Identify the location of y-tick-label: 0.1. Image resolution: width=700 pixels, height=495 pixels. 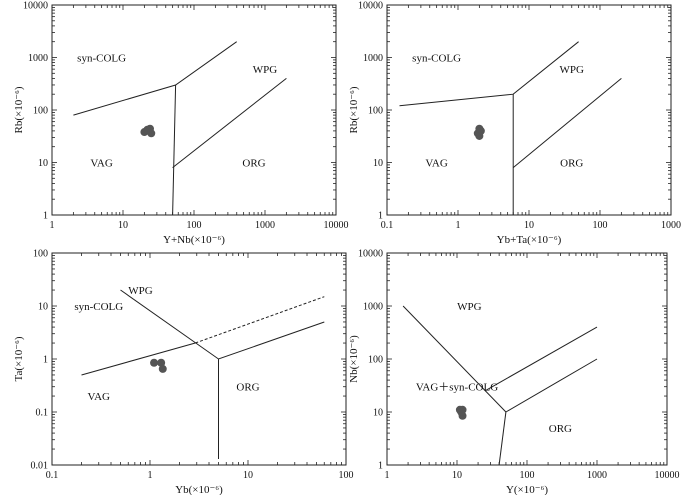
(42, 413).